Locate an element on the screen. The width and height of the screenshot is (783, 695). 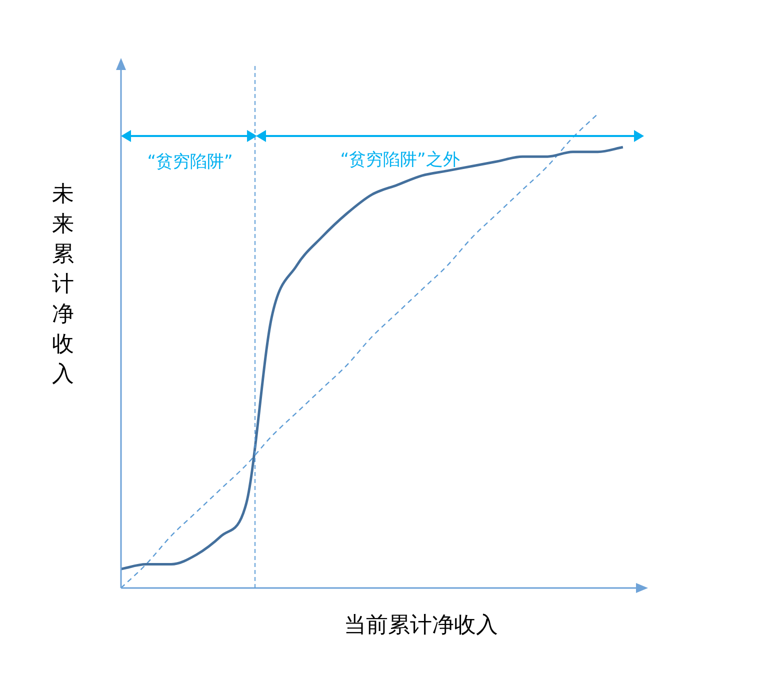
x-axis-title: 当前累计净收入 is located at coordinates (421, 626).